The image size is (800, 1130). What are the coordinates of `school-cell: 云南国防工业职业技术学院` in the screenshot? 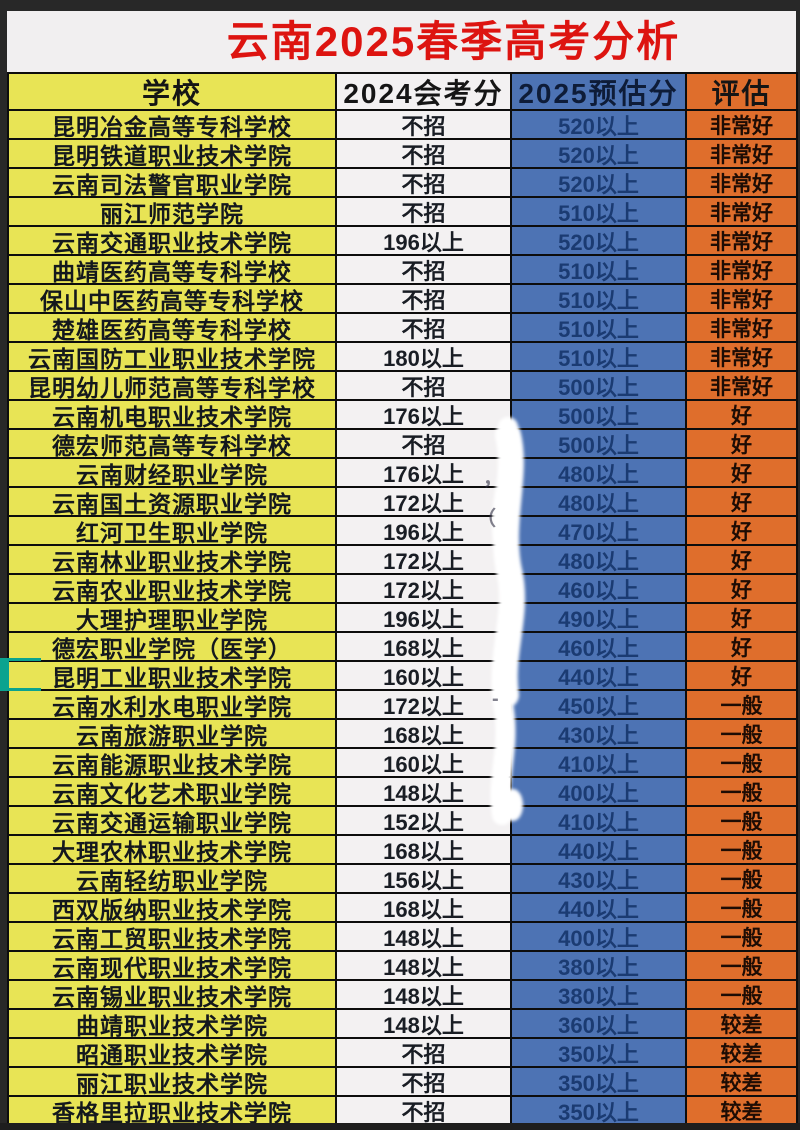 It's located at (173, 357).